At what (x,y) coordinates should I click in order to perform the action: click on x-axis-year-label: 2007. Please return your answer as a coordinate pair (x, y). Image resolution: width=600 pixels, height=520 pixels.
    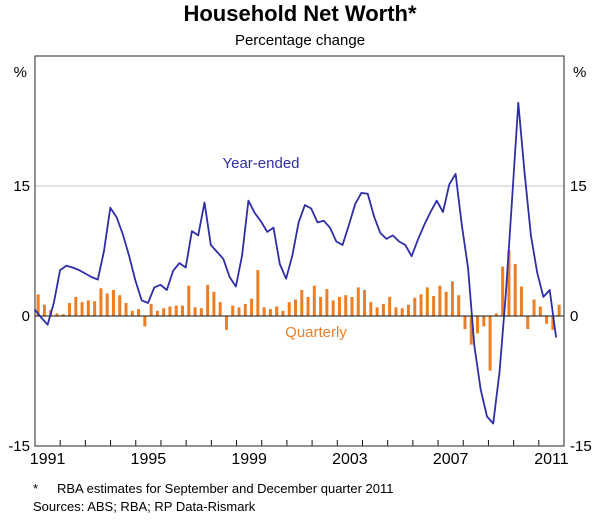
    Looking at the image, I should click on (451, 459).